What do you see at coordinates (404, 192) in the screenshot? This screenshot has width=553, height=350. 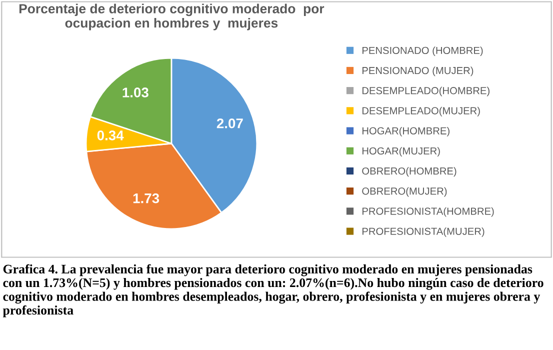 I see `legend-label: OBRERO(MUJER)` at bounding box center [404, 192].